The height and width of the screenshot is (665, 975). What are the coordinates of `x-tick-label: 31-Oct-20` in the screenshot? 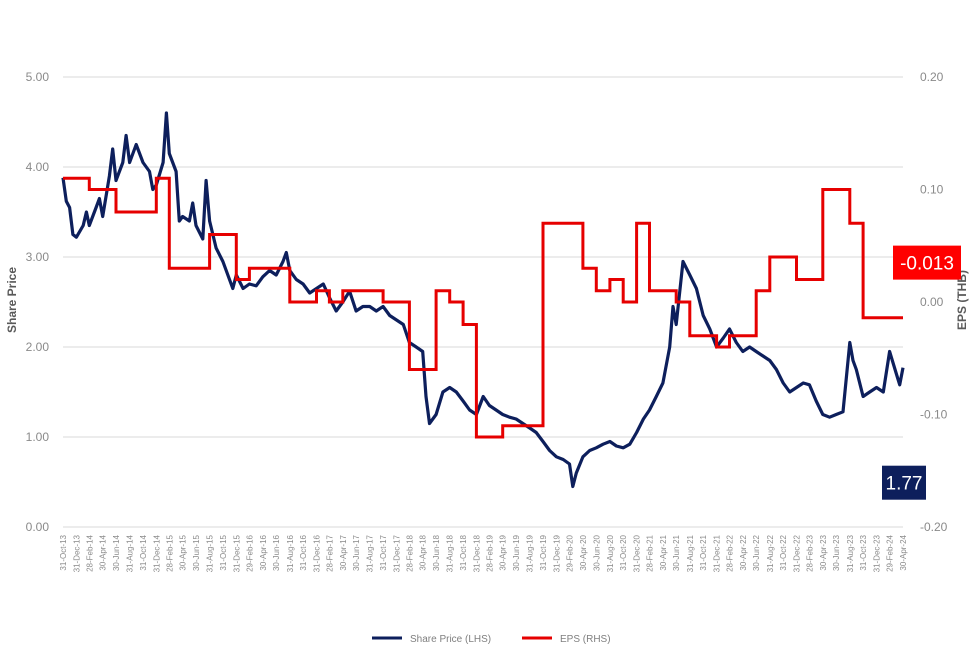 It's located at (623, 552).